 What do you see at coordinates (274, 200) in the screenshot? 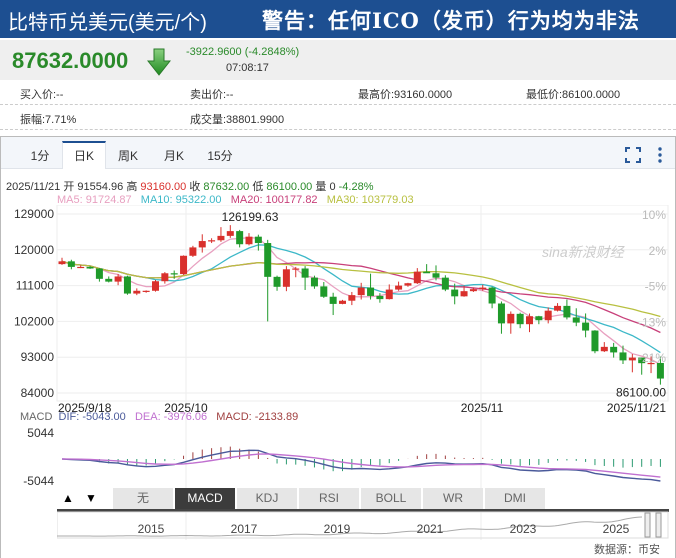
I see `ma20-value: MA20: 100177.82` at bounding box center [274, 200].